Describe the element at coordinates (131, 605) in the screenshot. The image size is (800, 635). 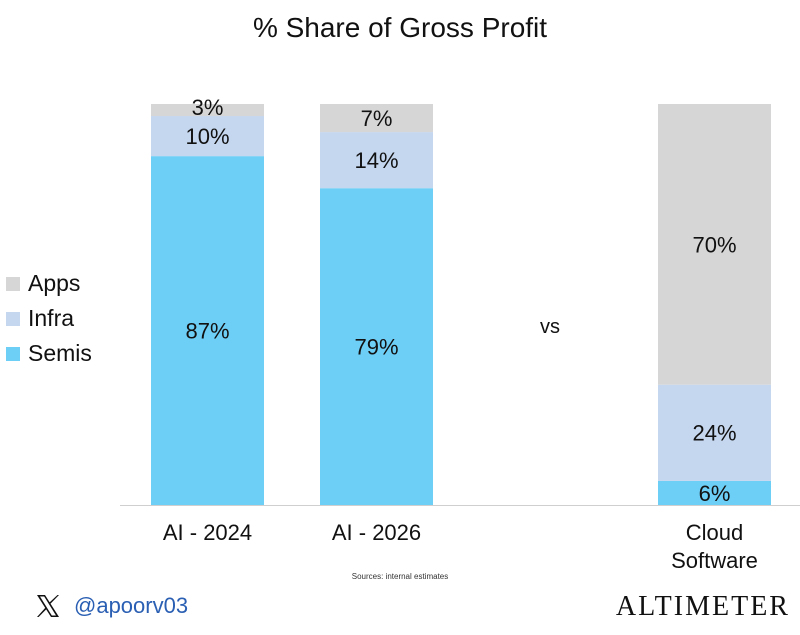
I see `handle-text: @apoorv03` at that location.